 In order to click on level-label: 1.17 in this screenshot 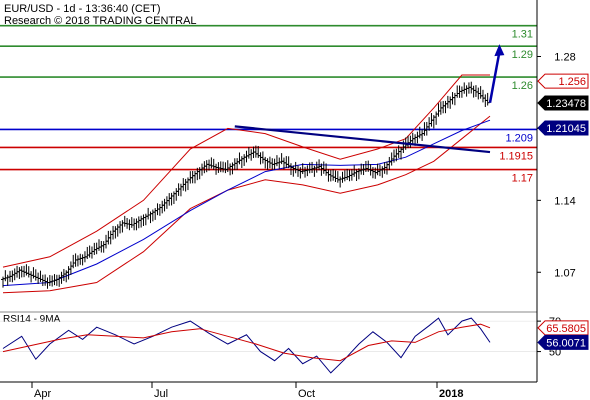, I will do `click(522, 179)`.